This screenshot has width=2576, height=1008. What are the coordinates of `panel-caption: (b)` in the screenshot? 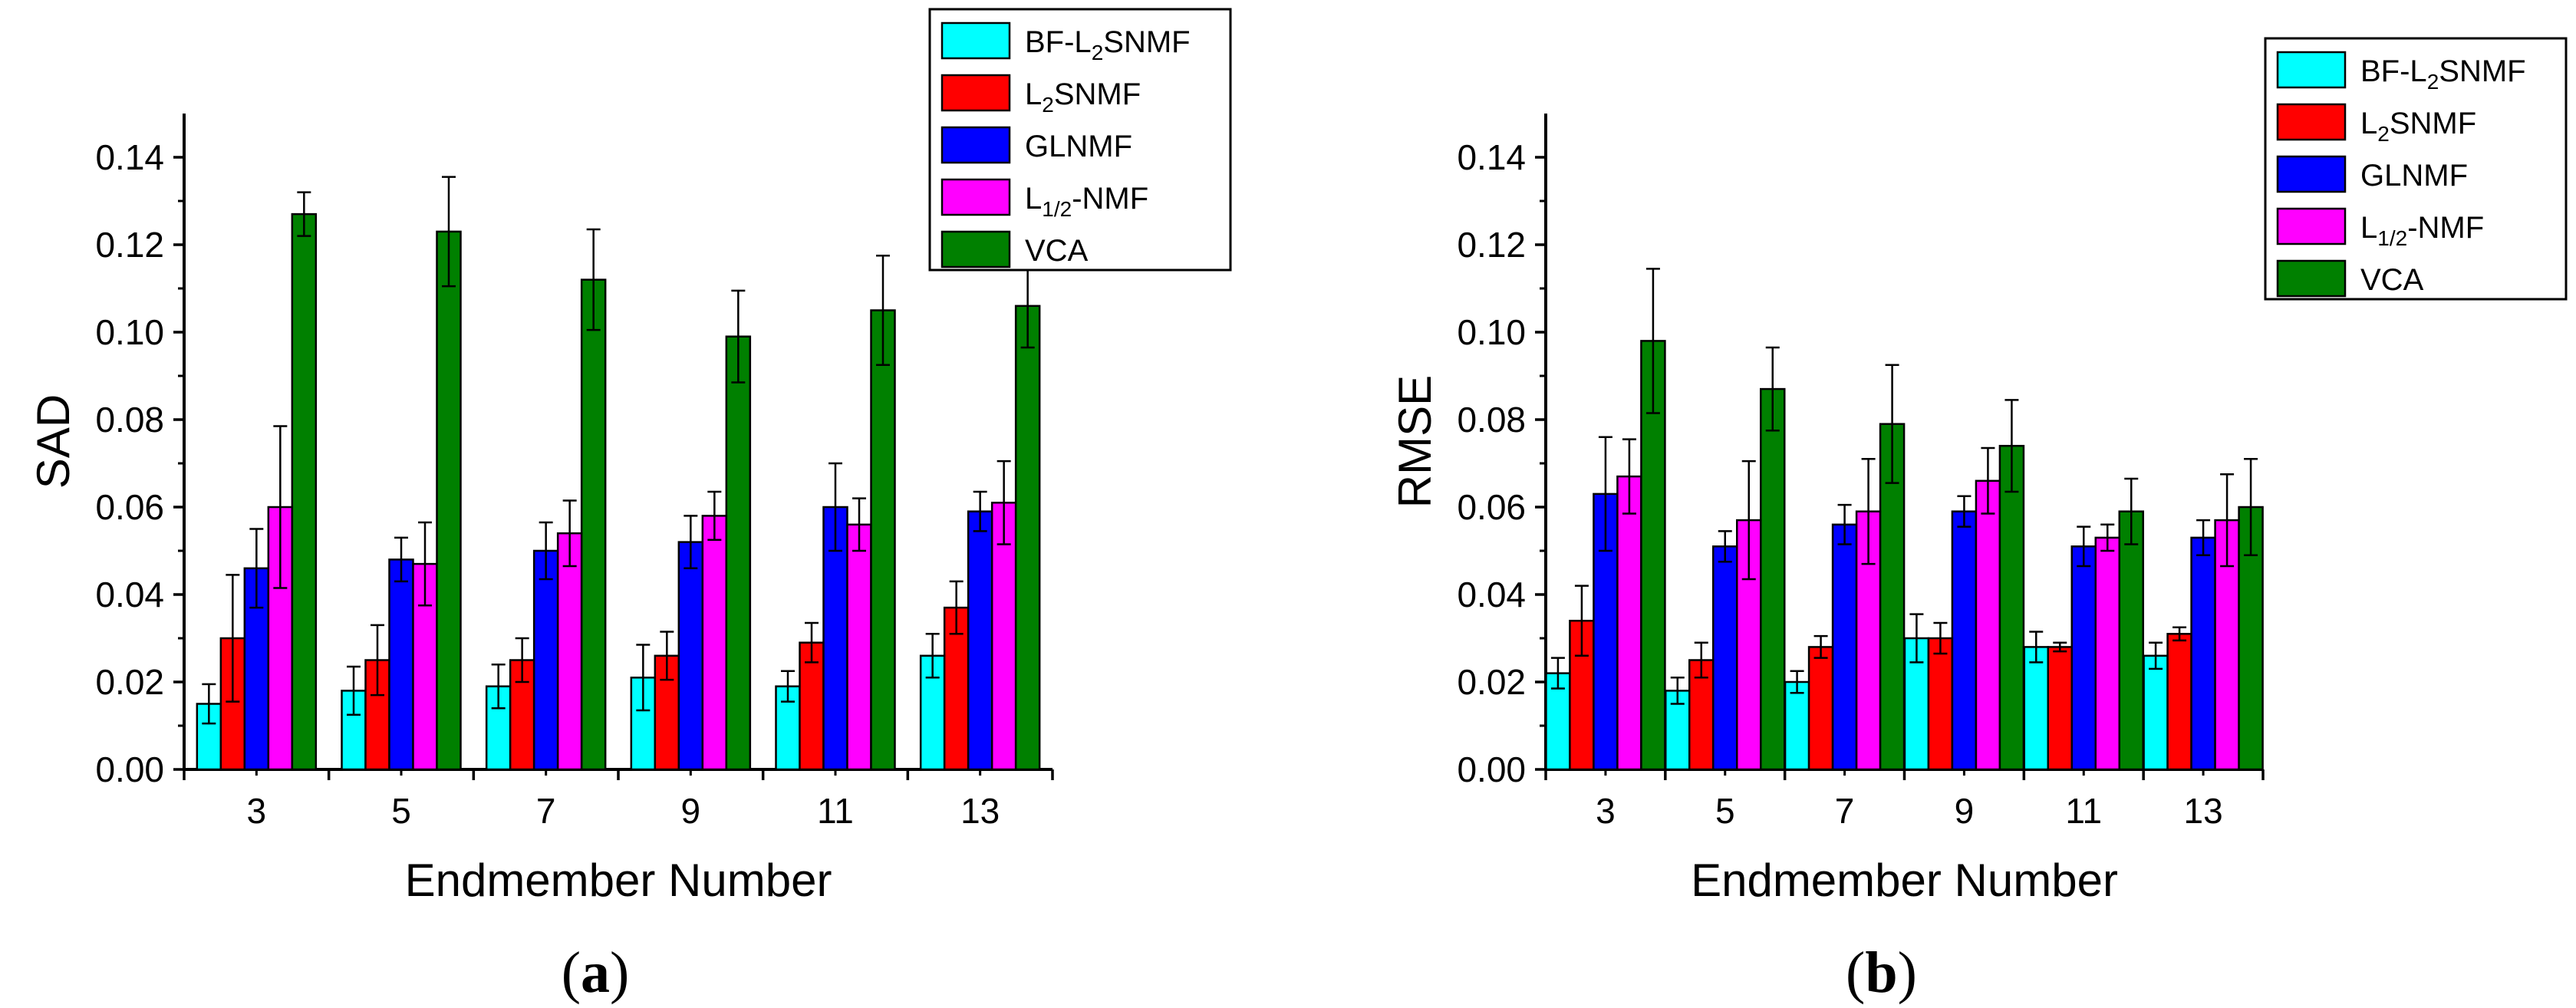 It's located at (1881, 972).